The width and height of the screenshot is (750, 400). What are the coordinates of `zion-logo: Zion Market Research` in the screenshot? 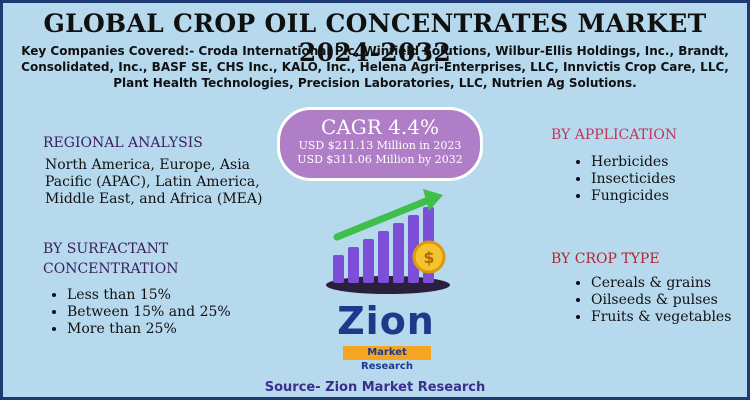 It's located at (386, 336).